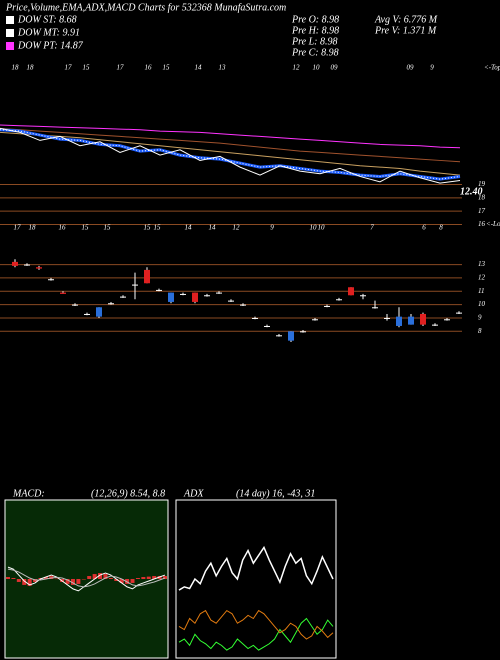  Describe the element at coordinates (372, 228) in the screenshot. I see `date-label: 7` at that location.